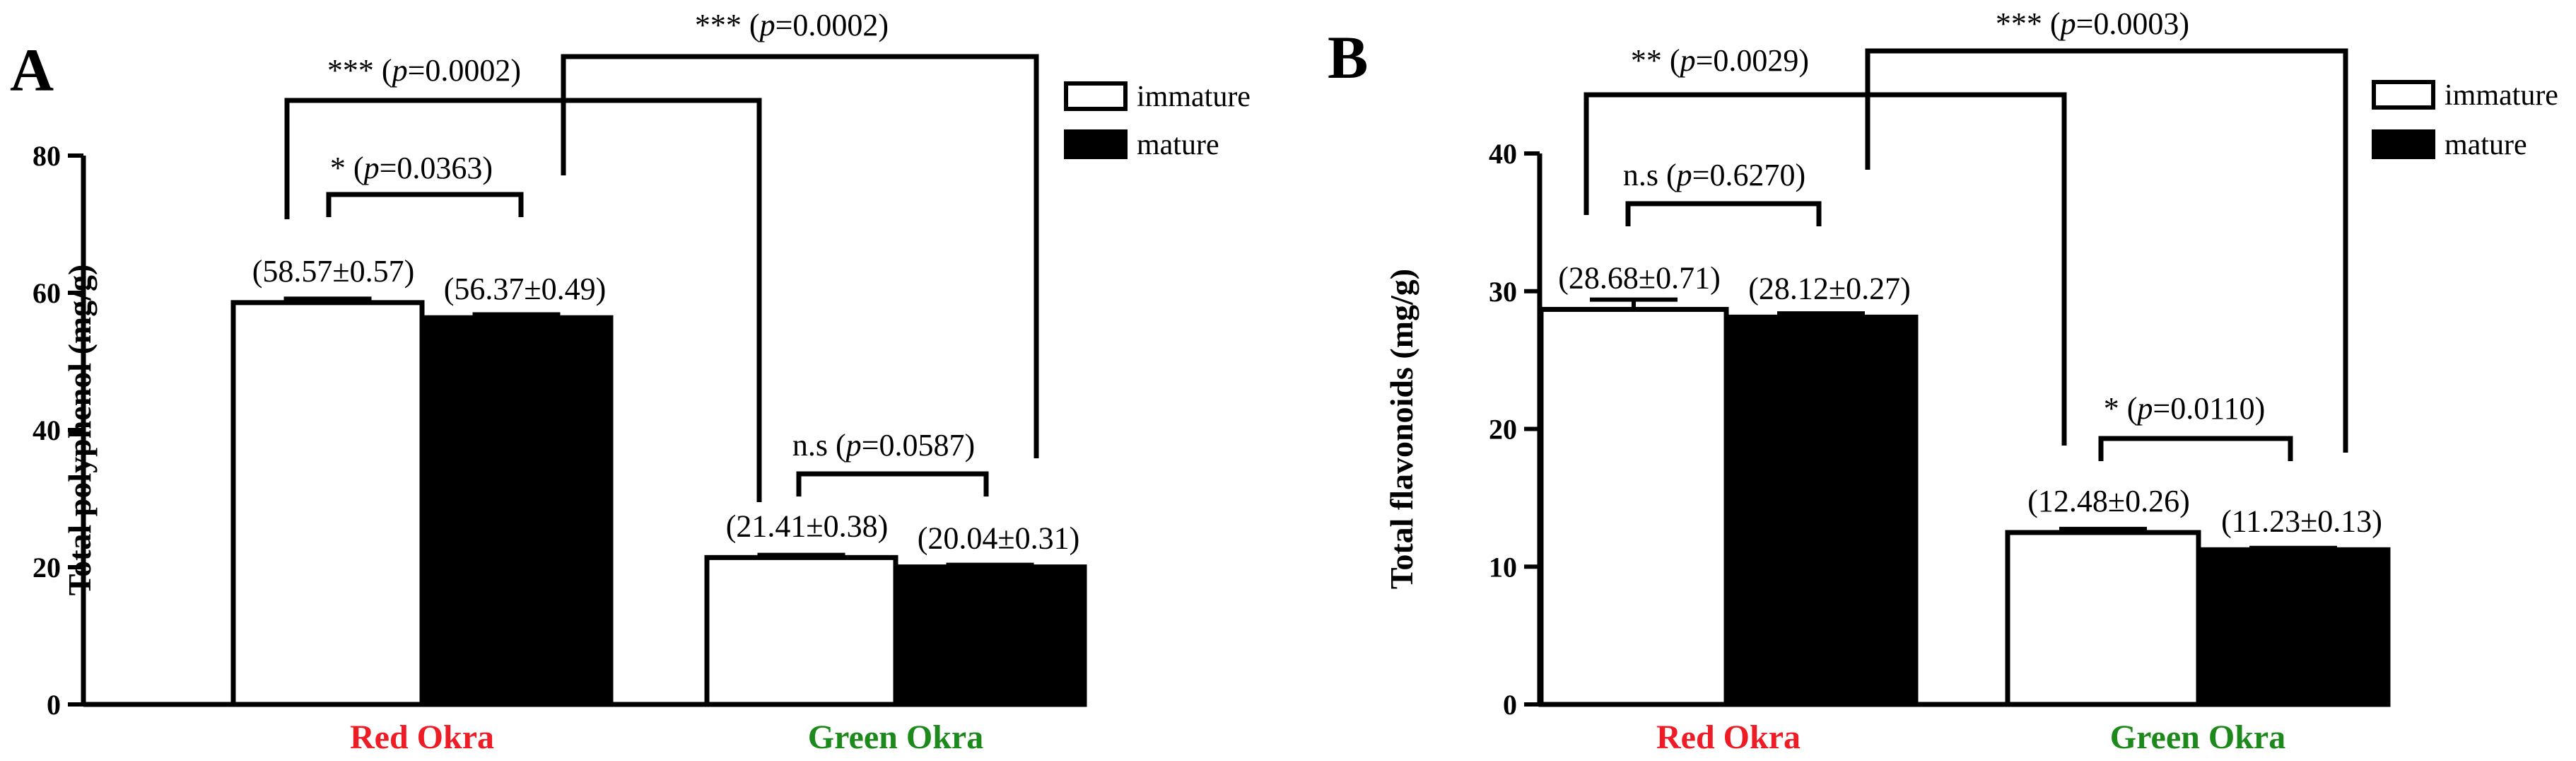 The width and height of the screenshot is (2576, 761). Describe the element at coordinates (2195, 449) in the screenshot. I see `bracket-within-green` at that location.